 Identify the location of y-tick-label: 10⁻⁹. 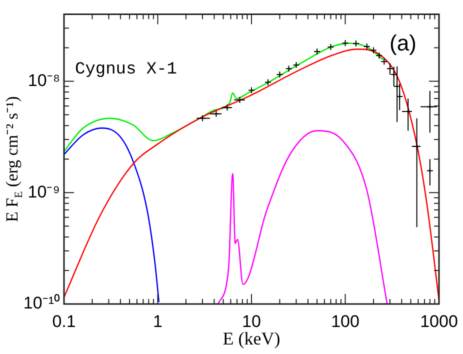
(44, 192).